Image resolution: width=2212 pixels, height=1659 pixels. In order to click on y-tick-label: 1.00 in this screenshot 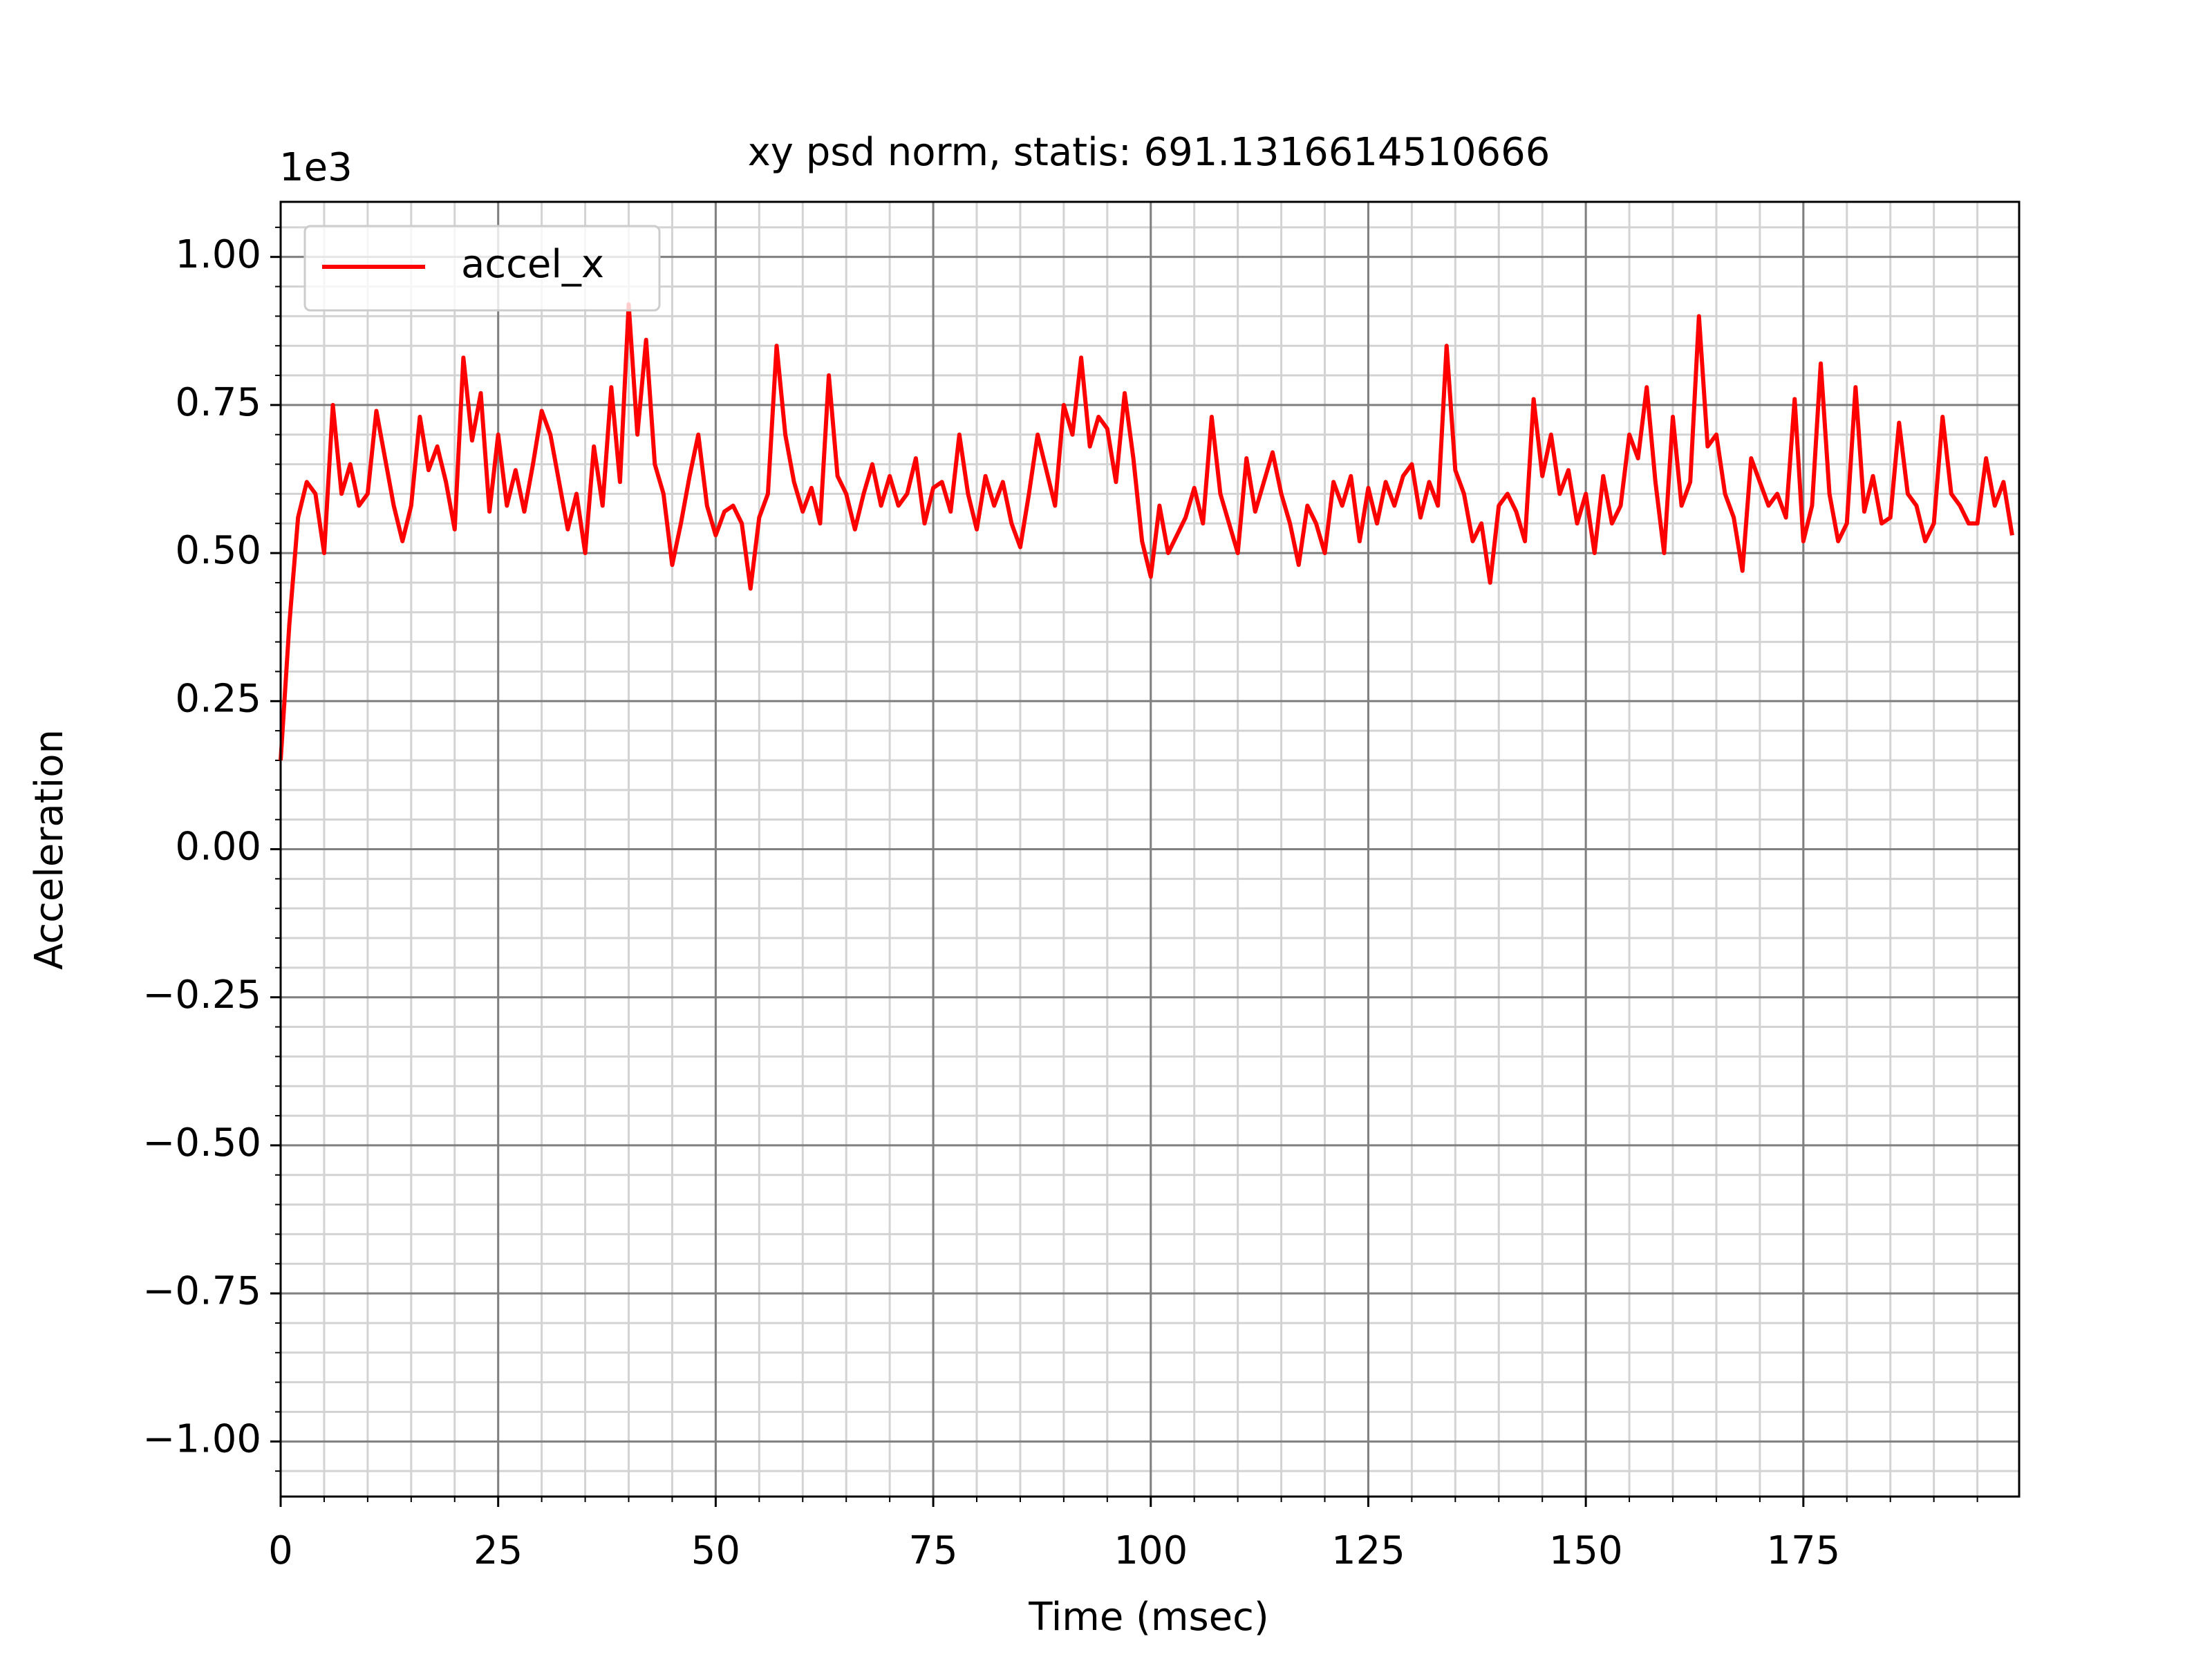, I will do `click(218, 255)`.